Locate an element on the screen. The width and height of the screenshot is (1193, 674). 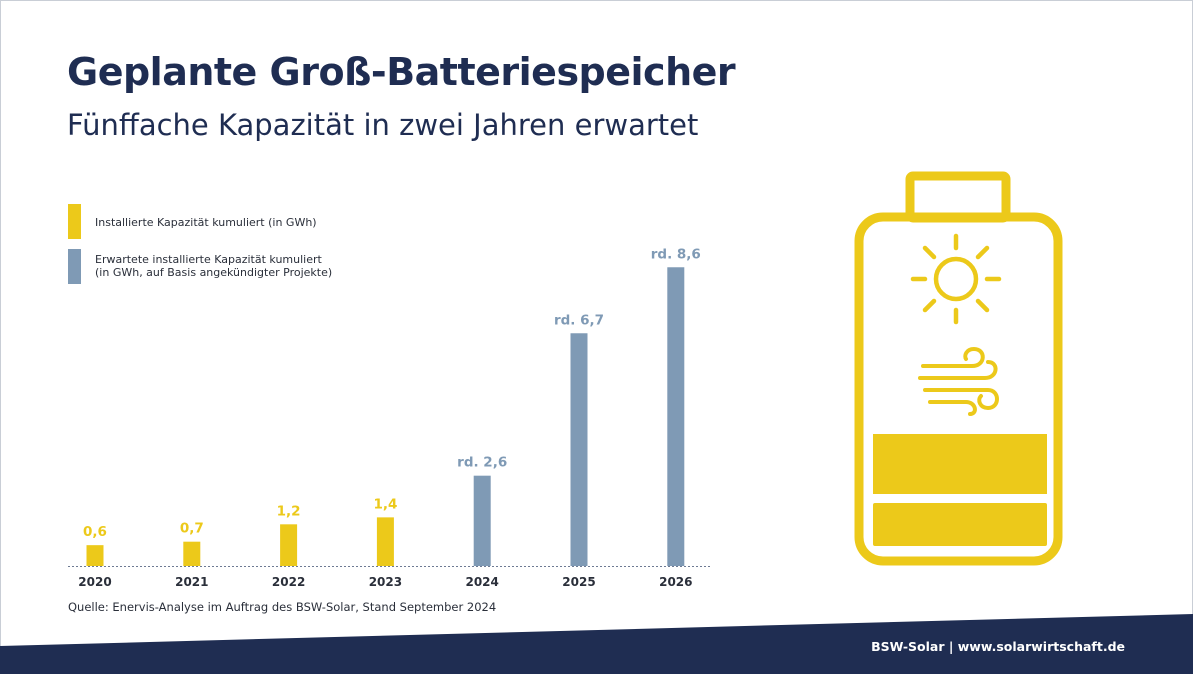
x-tick-label-2026: 2026 is located at coordinates (675, 582).